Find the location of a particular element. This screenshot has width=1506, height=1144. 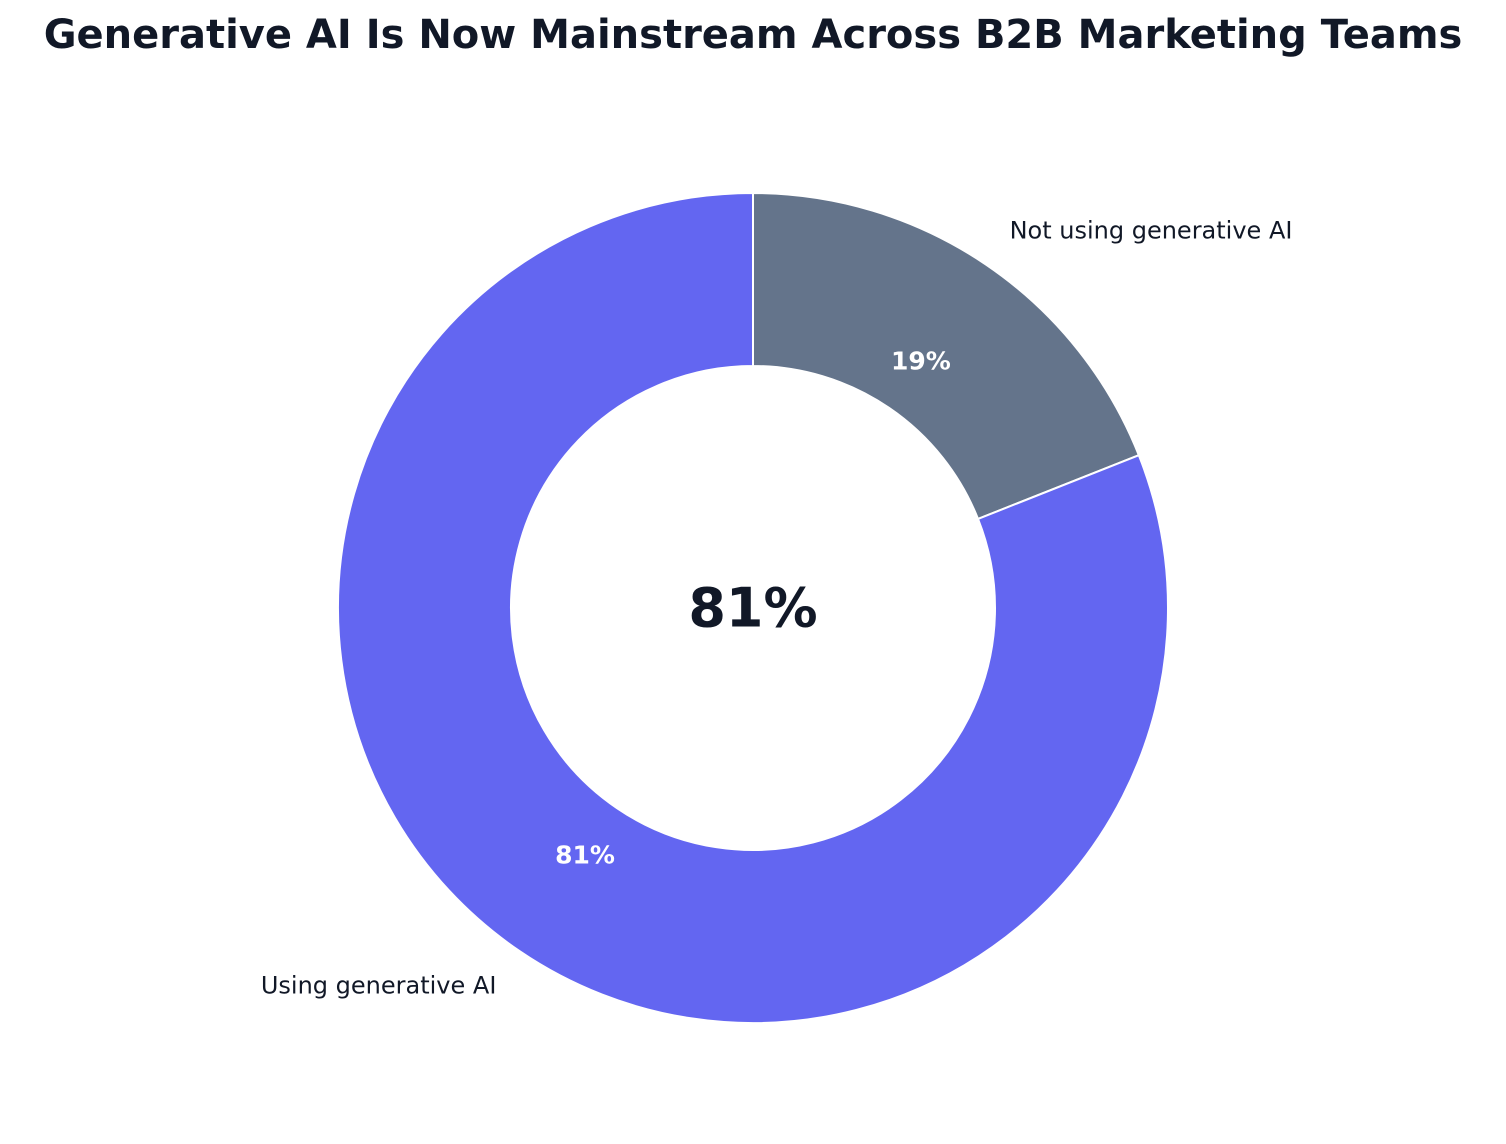

center-label: 81% is located at coordinates (752, 608).